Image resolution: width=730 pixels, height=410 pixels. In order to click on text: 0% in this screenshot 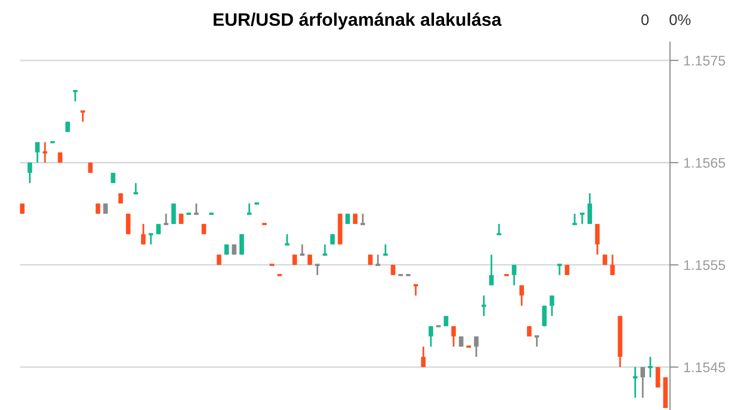, I will do `click(680, 20)`.